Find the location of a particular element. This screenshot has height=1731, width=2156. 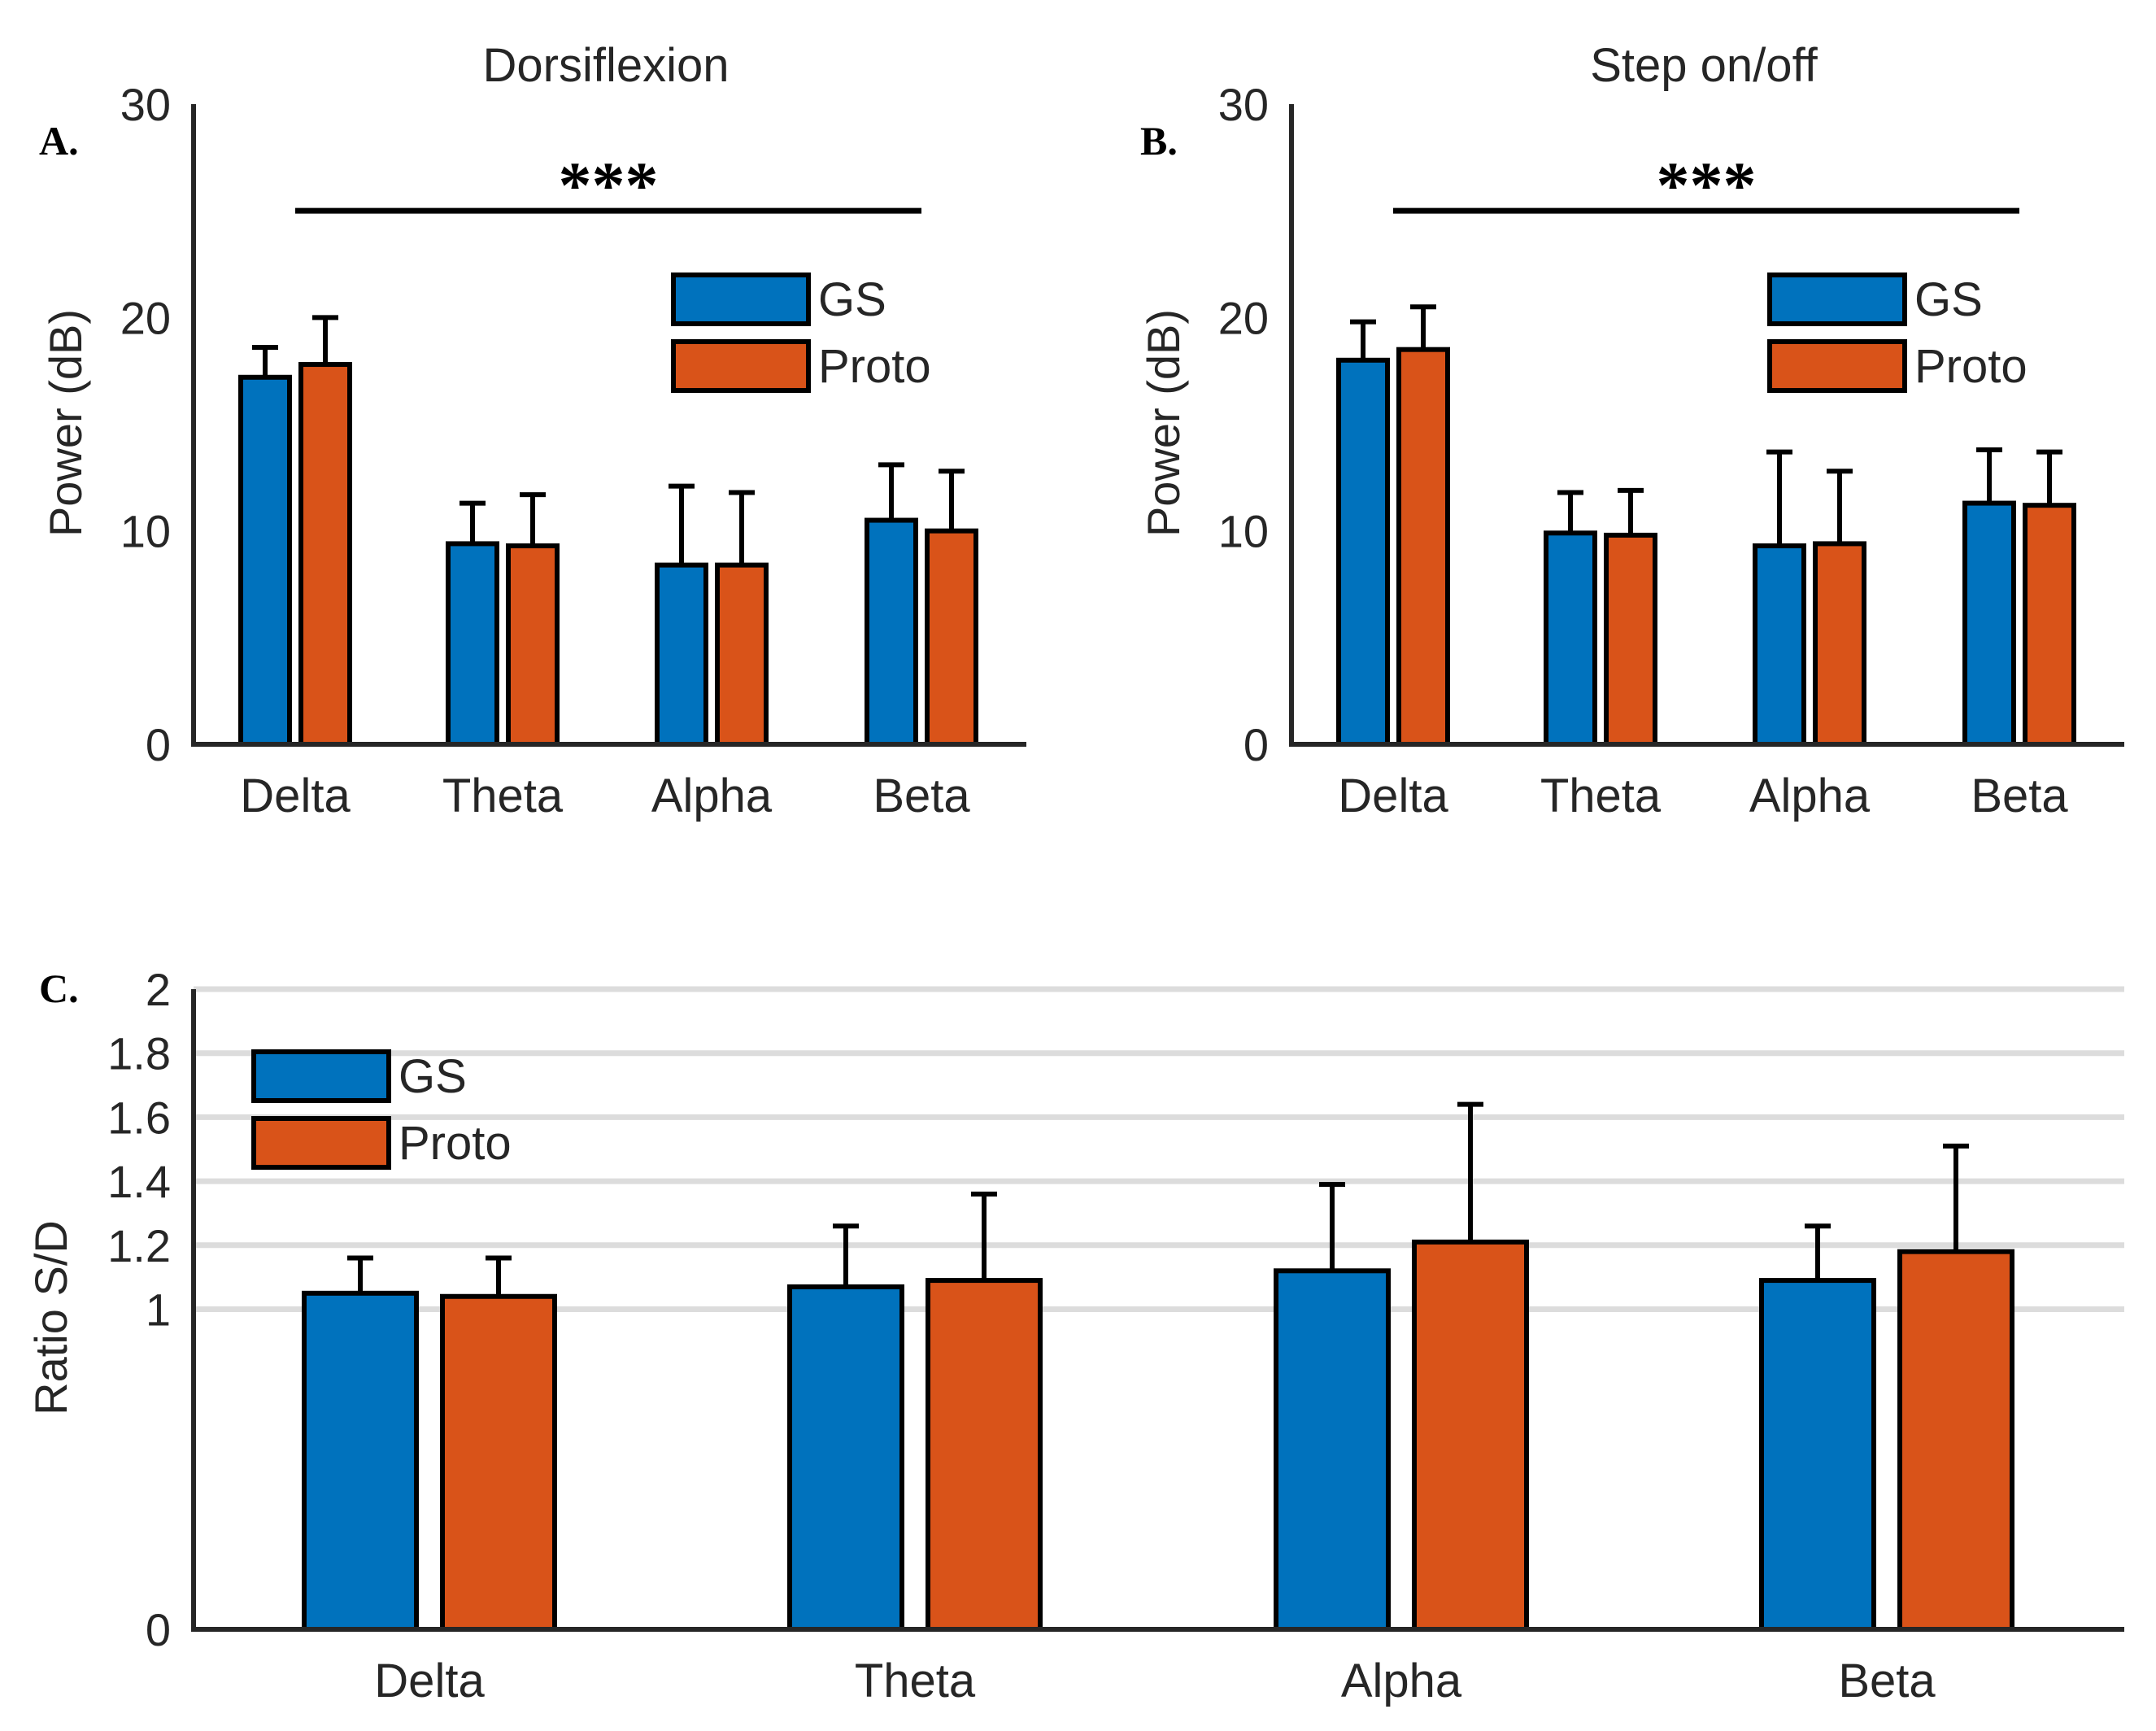

panel-a-title: Dorsiflexion is located at coordinates (606, 65).